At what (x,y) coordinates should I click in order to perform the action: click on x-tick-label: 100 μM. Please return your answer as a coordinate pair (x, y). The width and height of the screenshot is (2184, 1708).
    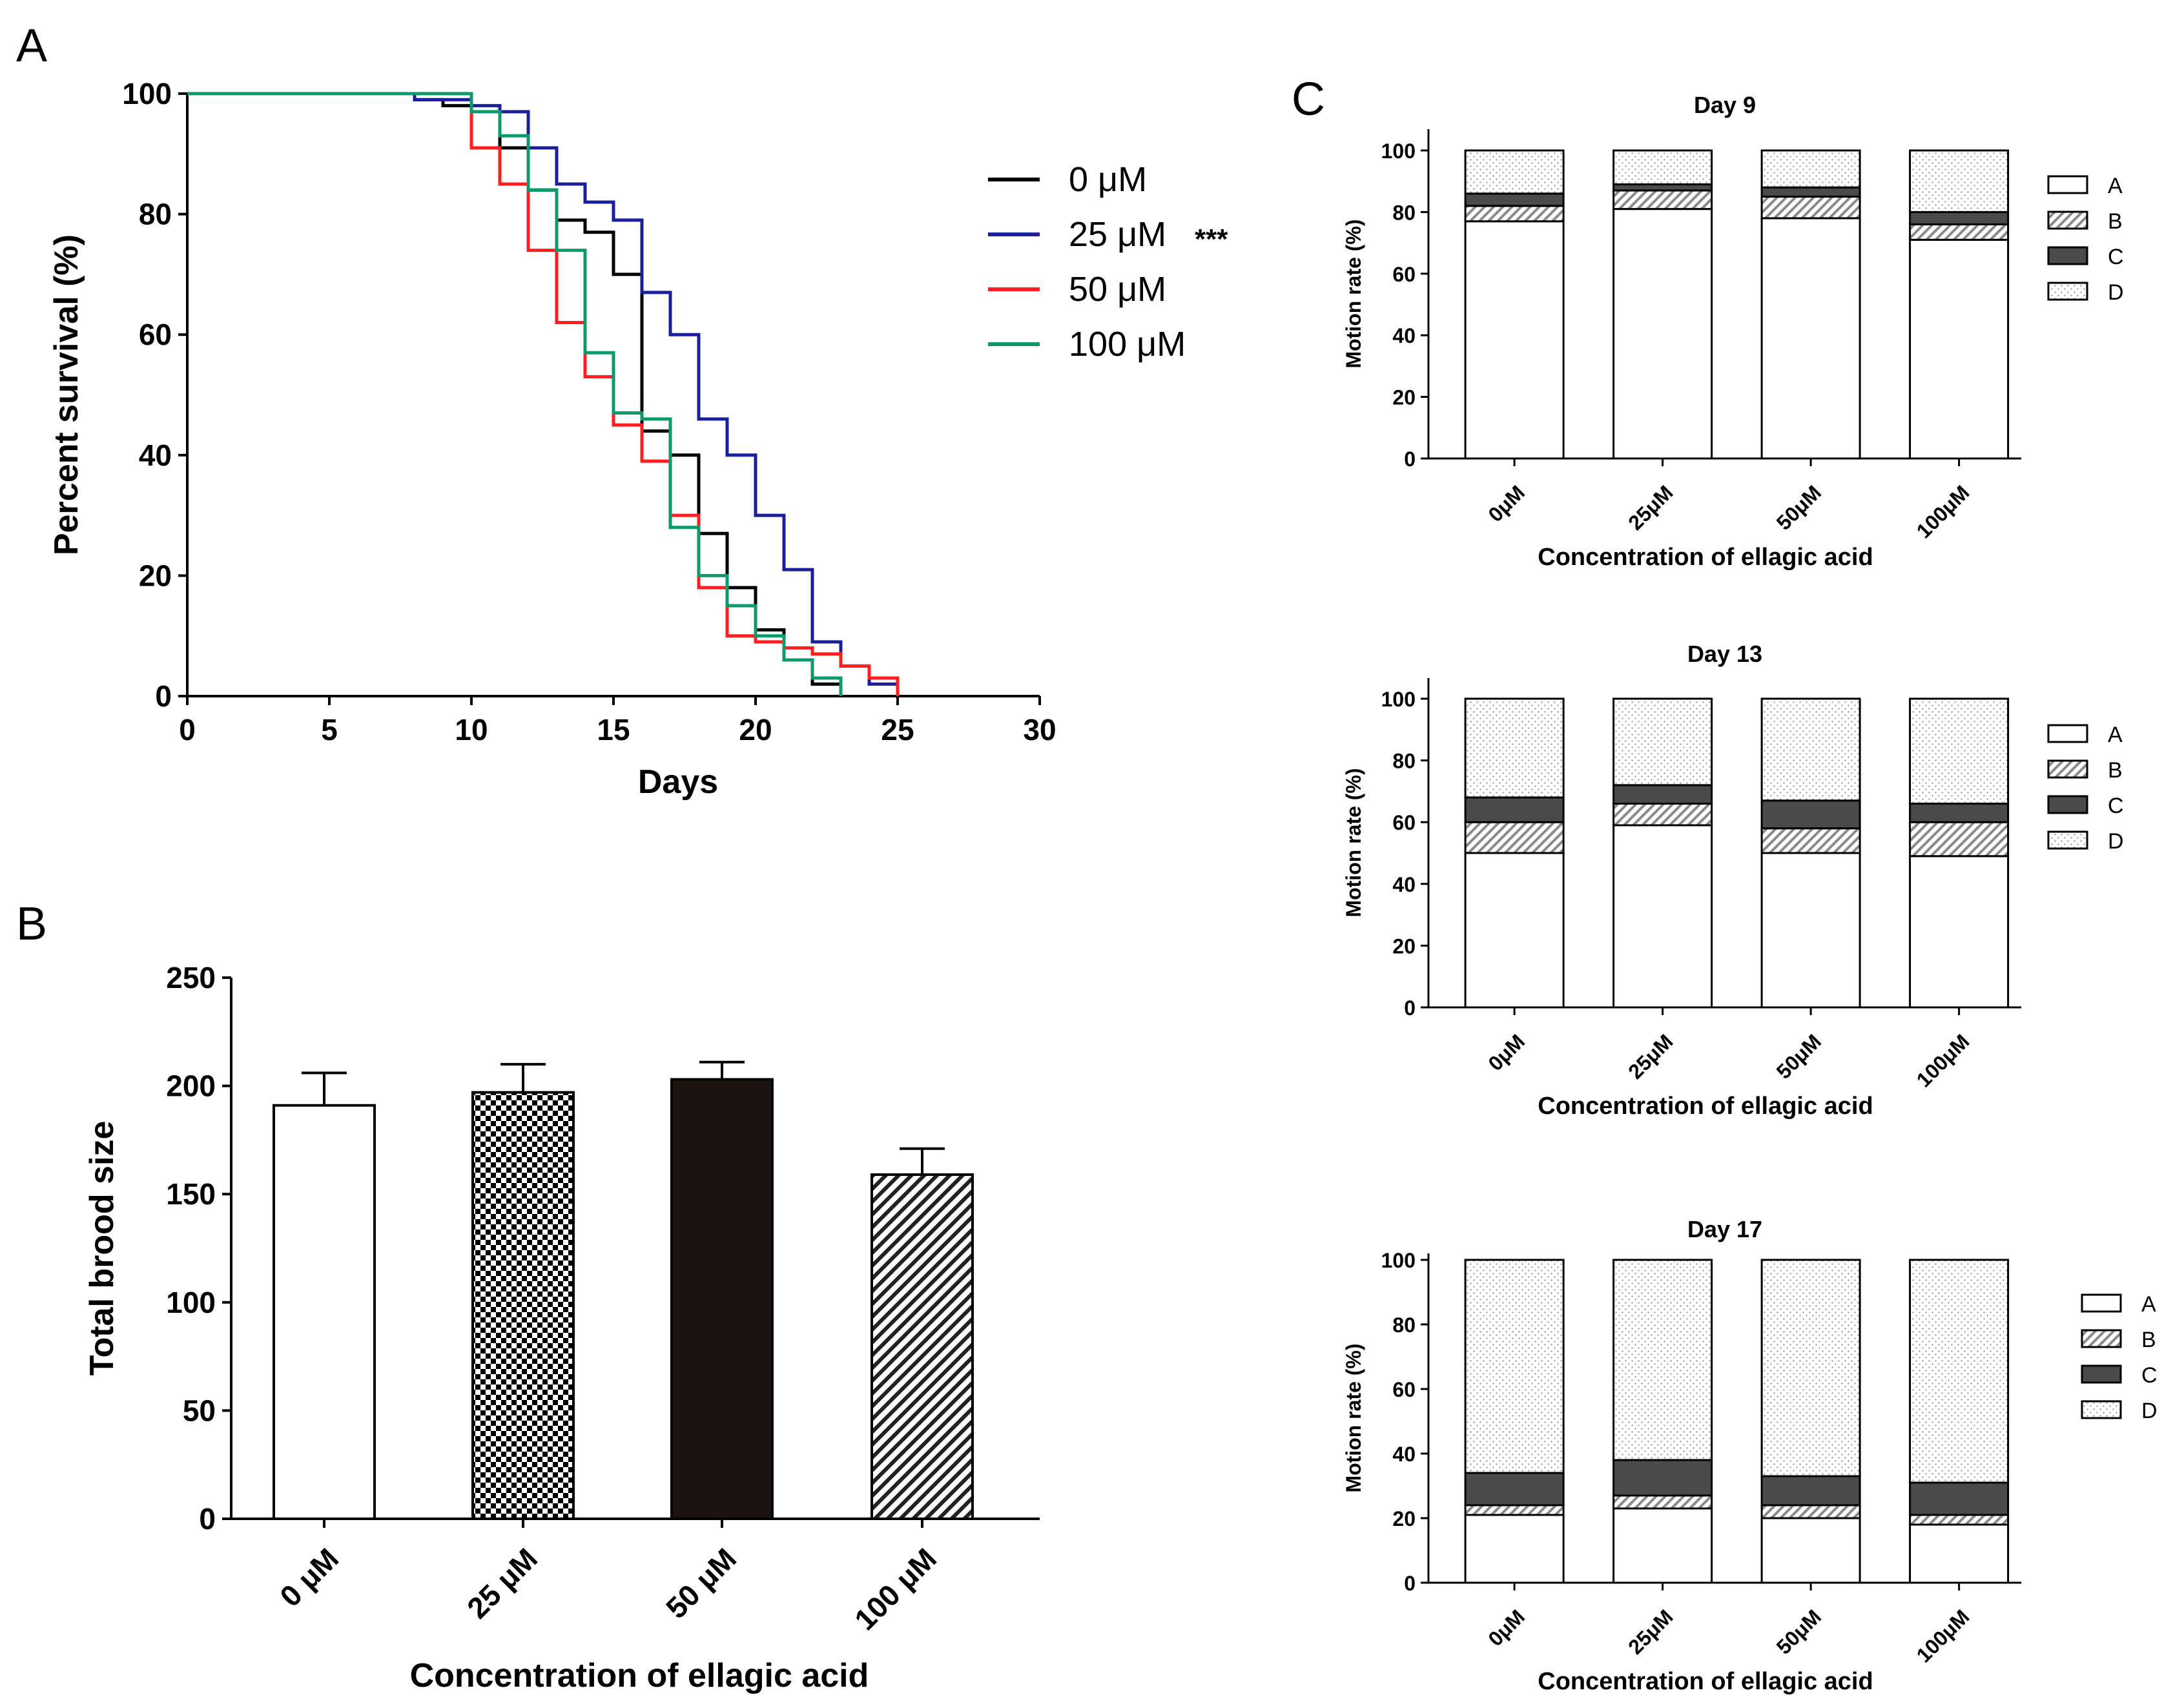
    Looking at the image, I should click on (895, 1588).